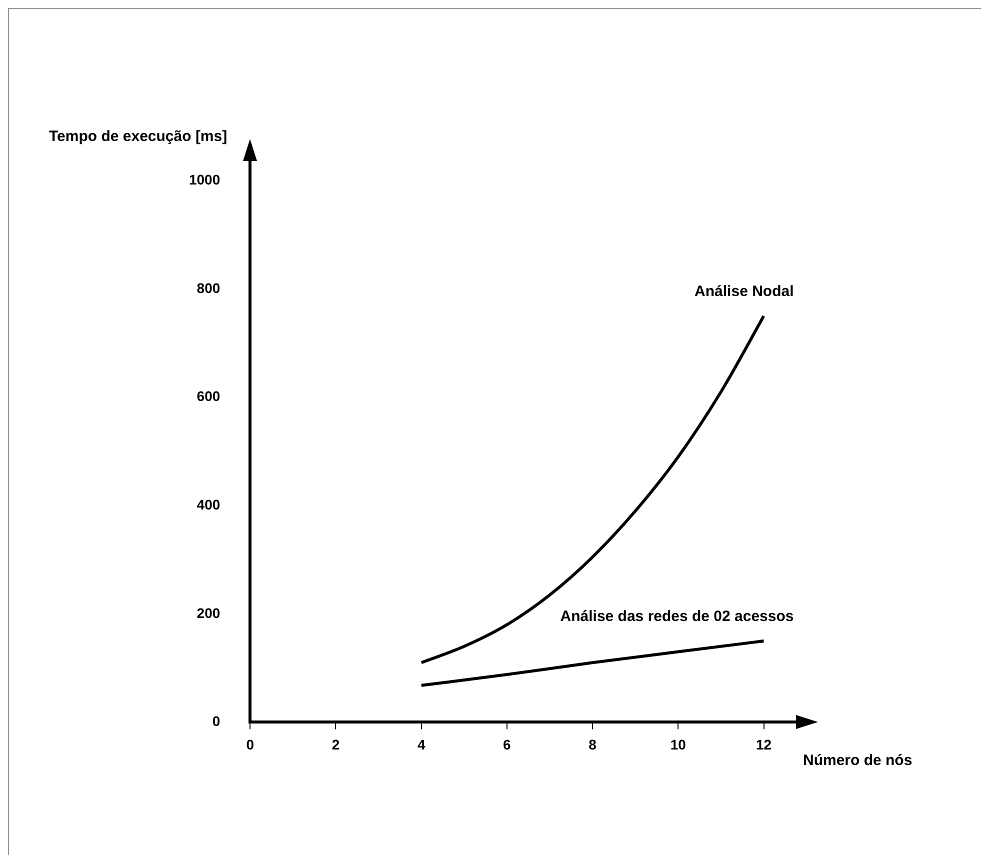  I want to click on x-tick-label: 0, so click(250, 744).